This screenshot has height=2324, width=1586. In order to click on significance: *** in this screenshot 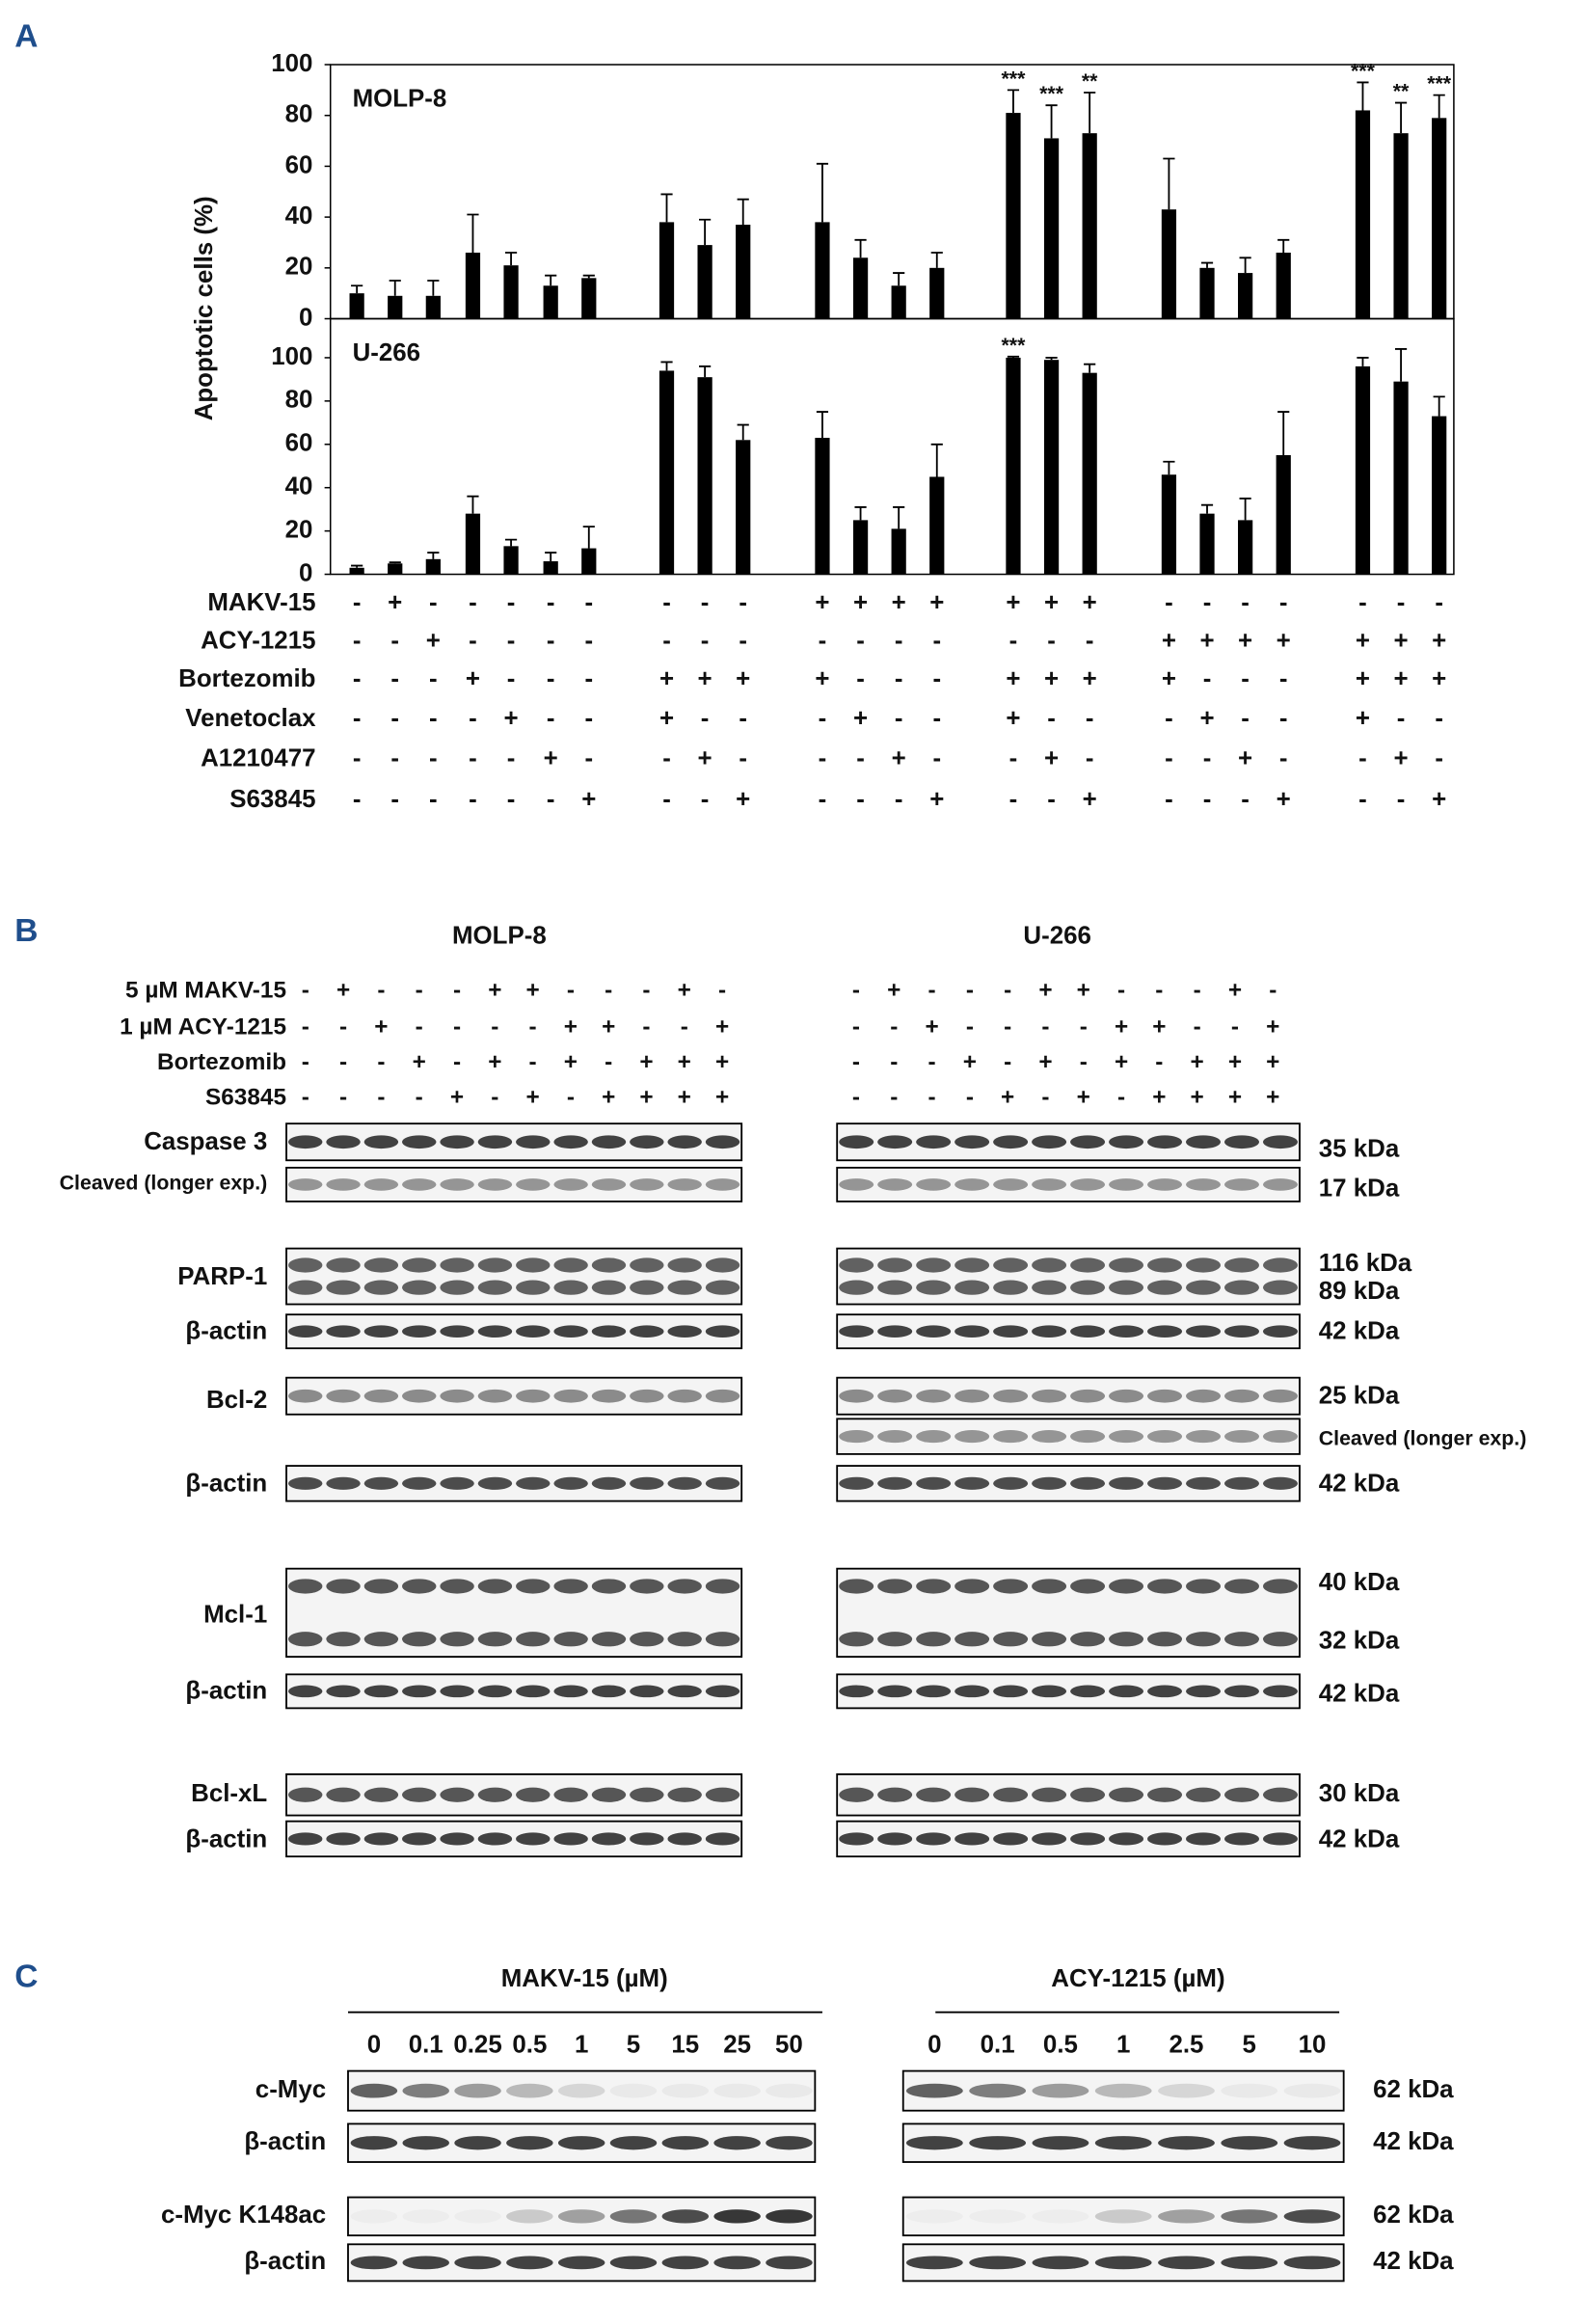, I will do `click(1439, 83)`.